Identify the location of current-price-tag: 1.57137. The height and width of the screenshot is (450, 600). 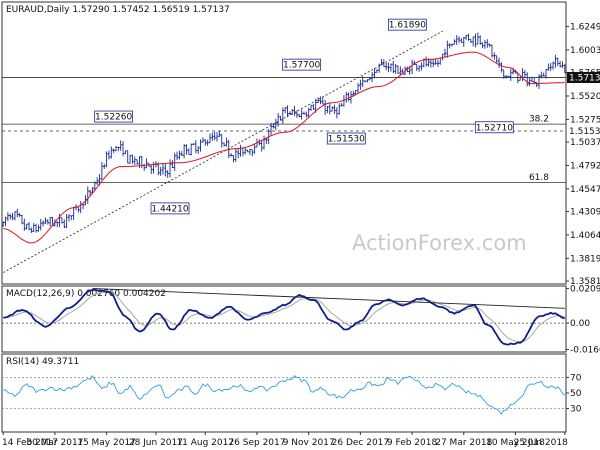
(584, 79).